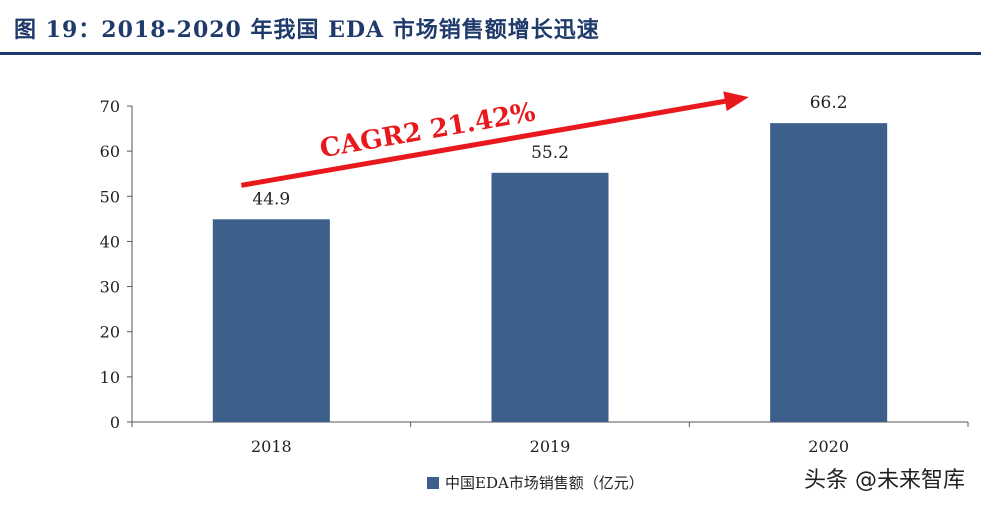 This screenshot has width=981, height=507. Describe the element at coordinates (483, 143) in the screenshot. I see `cagr-arrow-line` at that location.